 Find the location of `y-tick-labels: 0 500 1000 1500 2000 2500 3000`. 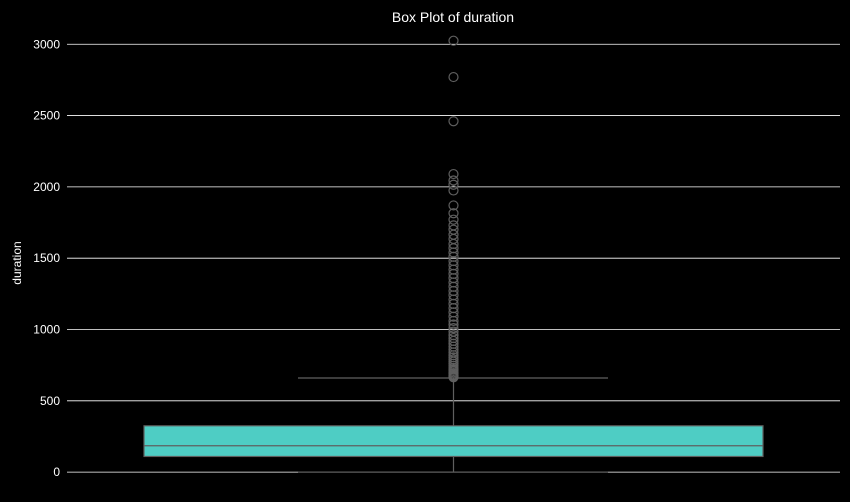

y-tick-labels: 0 500 1000 1500 2000 2500 3000 is located at coordinates (46, 258).